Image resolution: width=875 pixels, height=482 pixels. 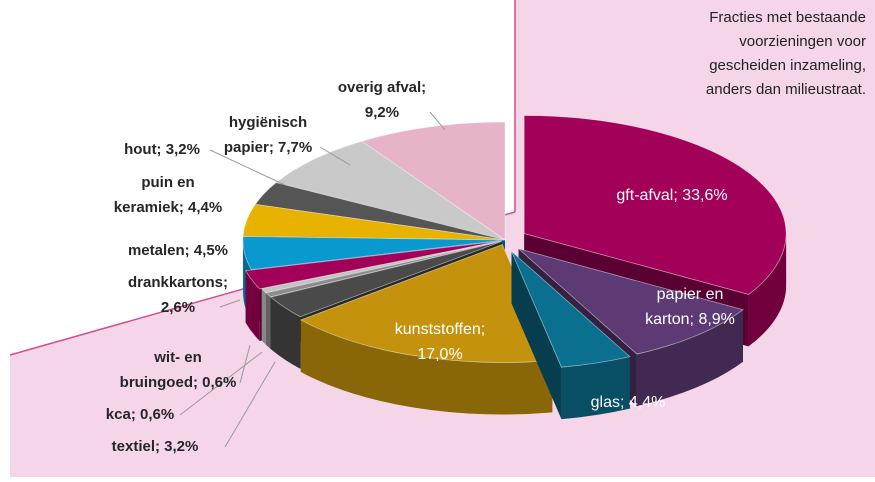 I want to click on annotation: gescheiden inzameling,, so click(x=787, y=65).